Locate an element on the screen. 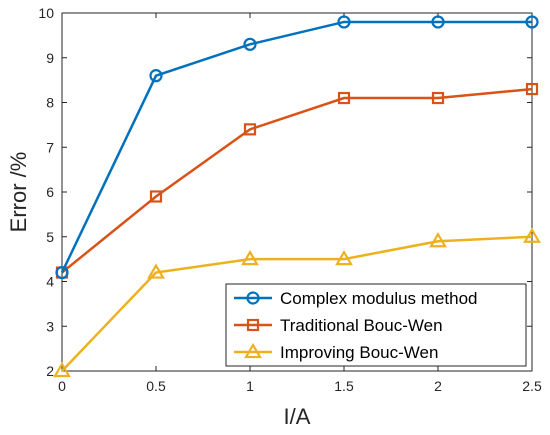 The height and width of the screenshot is (435, 550). x-tick-label: 0.5 is located at coordinates (156, 386).